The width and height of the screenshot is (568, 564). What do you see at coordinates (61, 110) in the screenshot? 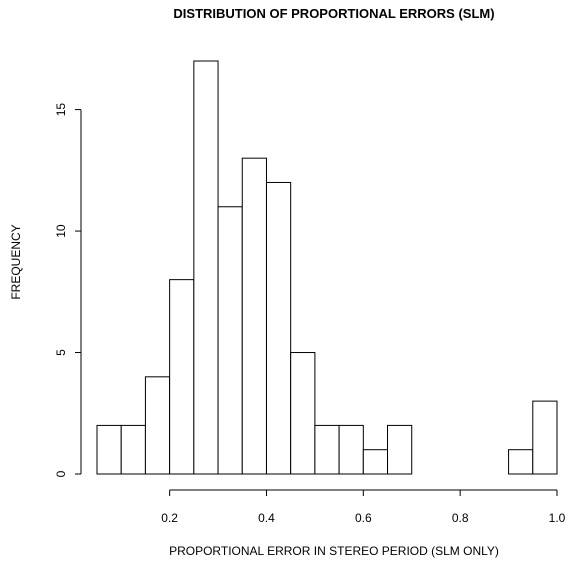
I see `y-tick-label: 15` at bounding box center [61, 110].